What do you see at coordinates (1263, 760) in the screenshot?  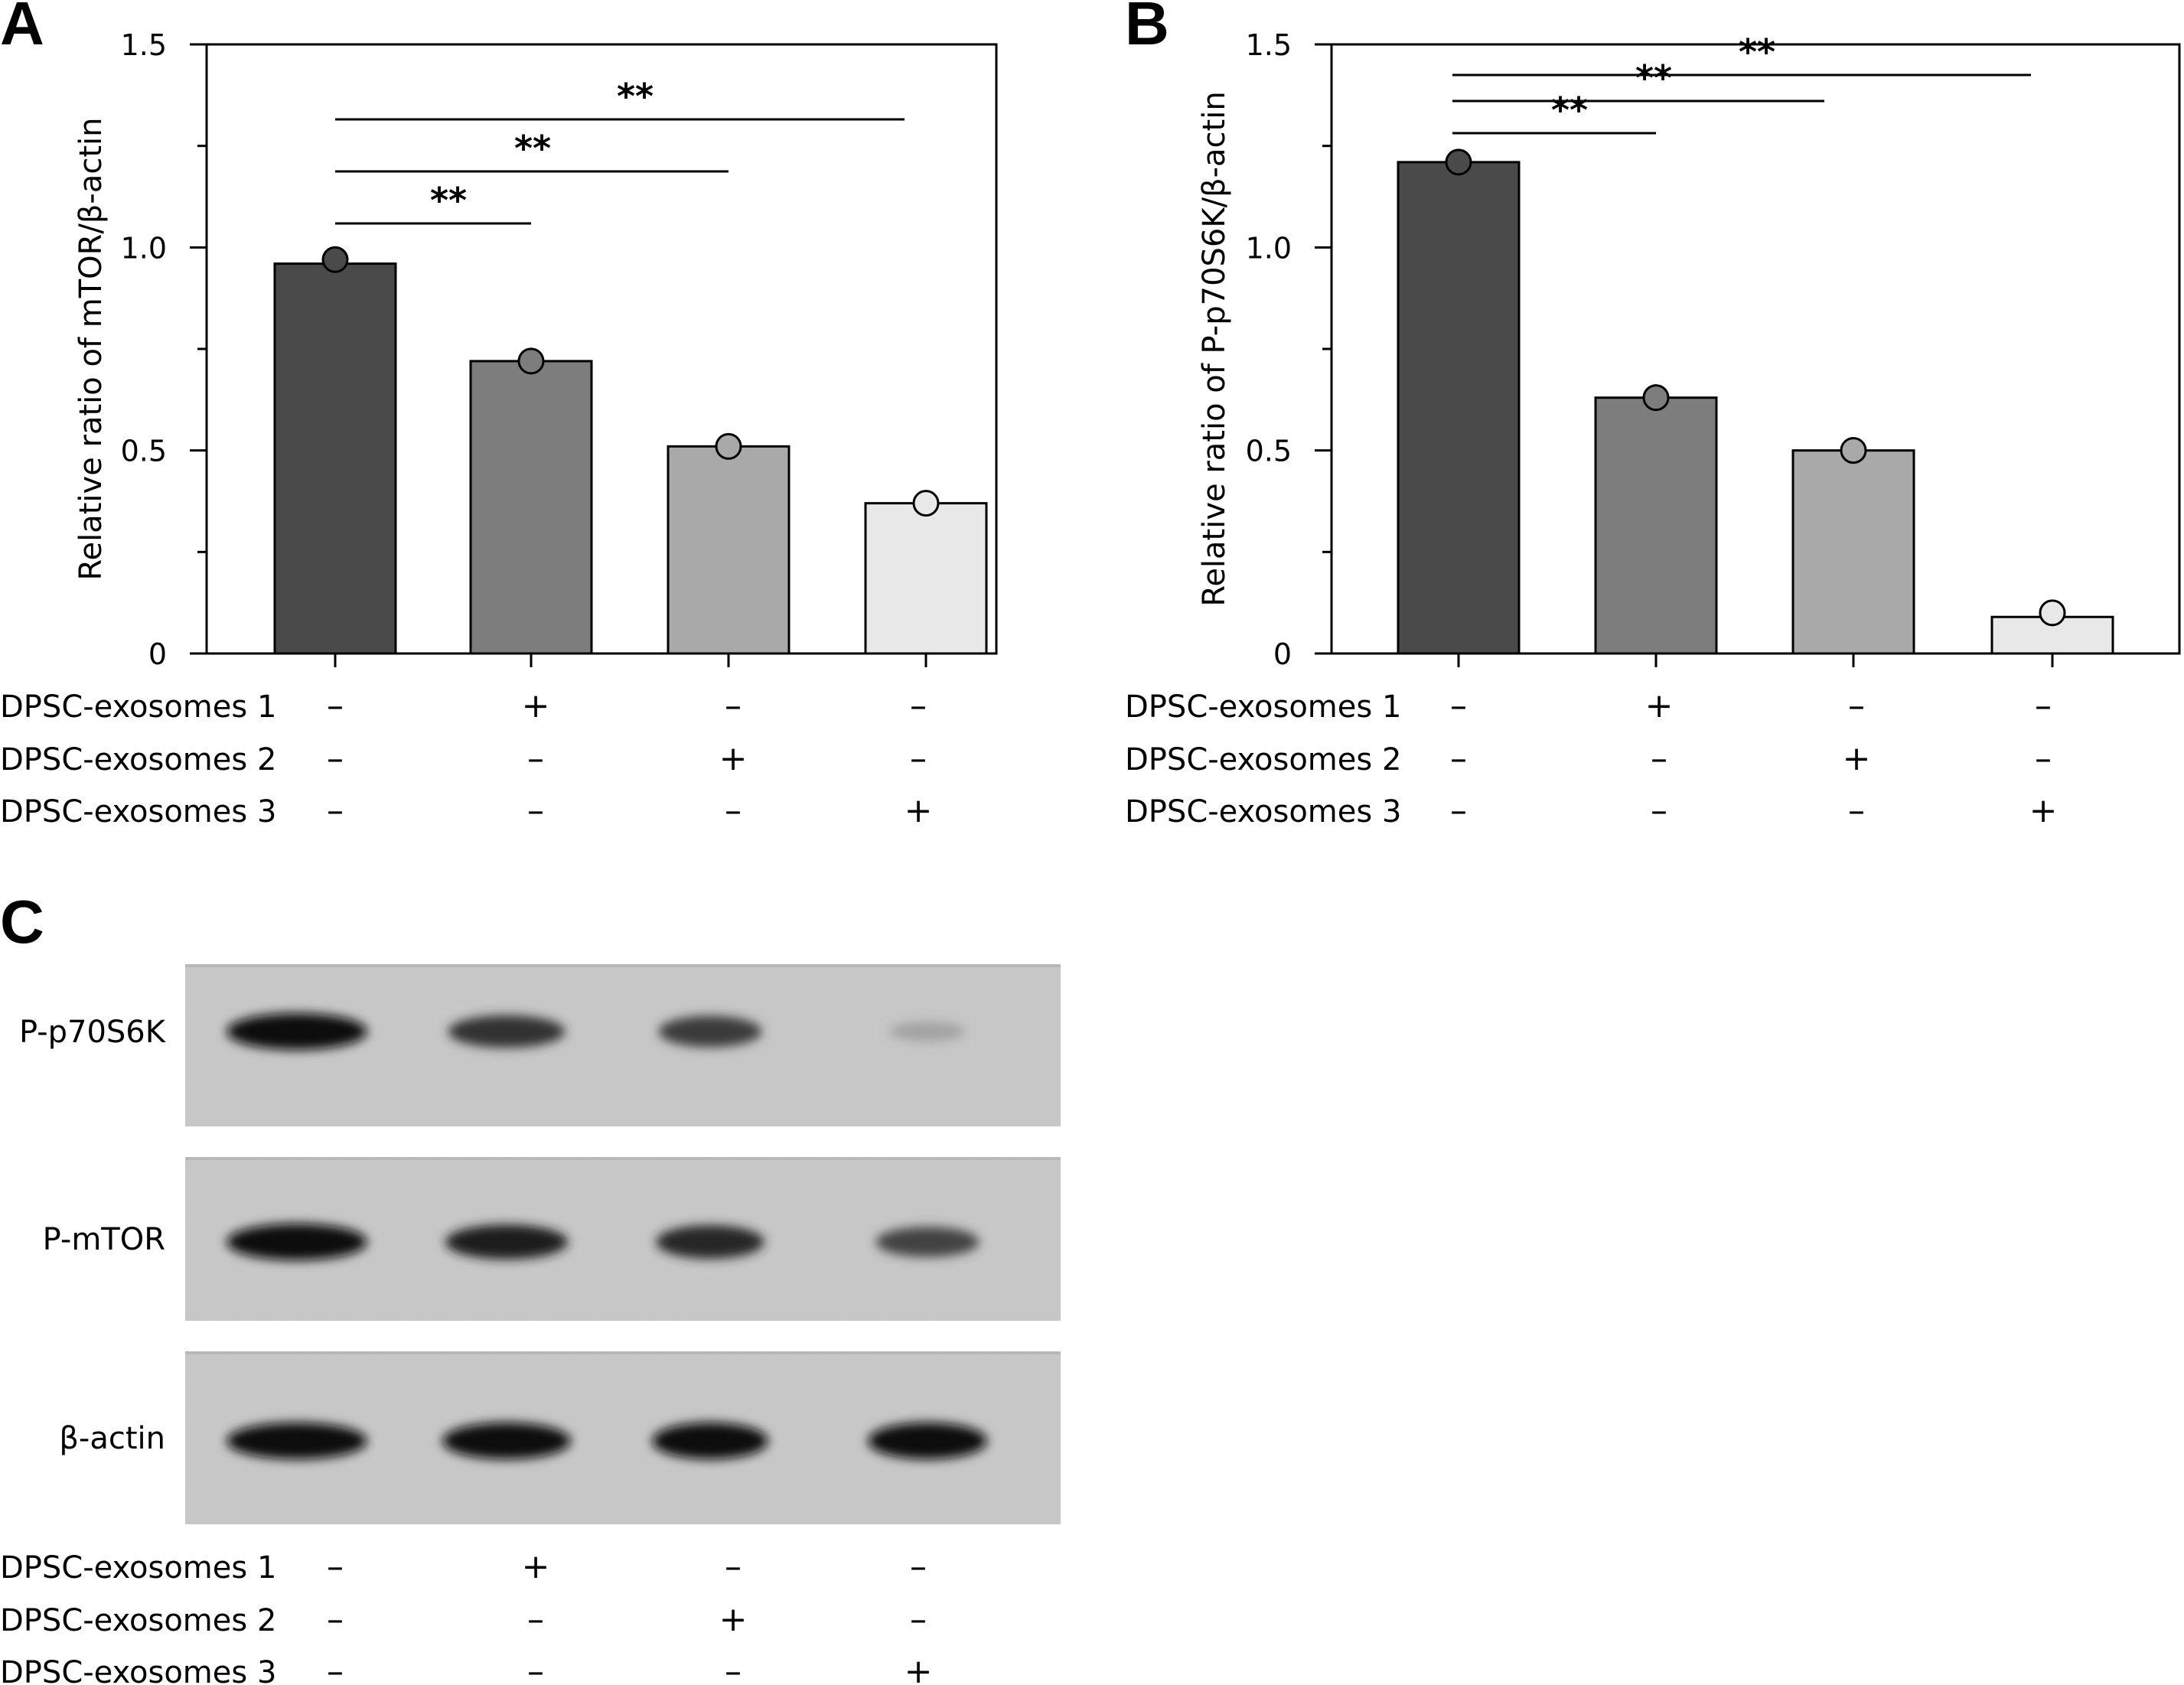 I see `table-b-row-label-2: DPSC-exosomes 2` at bounding box center [1263, 760].